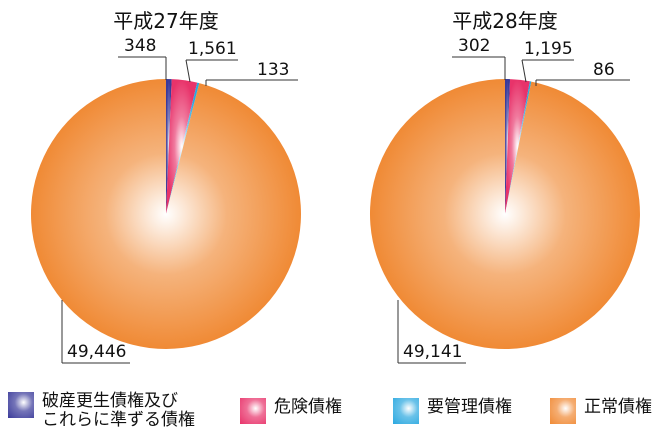 The image size is (659, 430). I want to click on chart-title-1: 平成28年度, so click(504, 21).